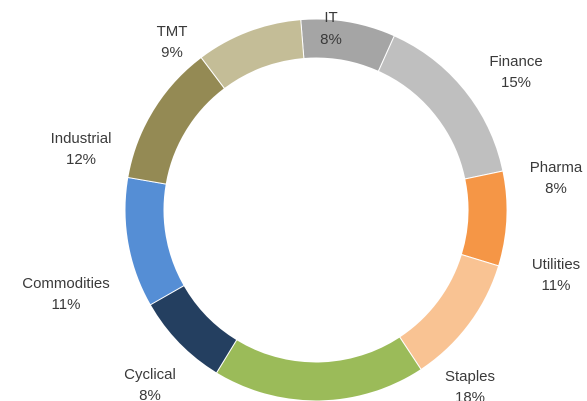  Describe the element at coordinates (150, 374) in the screenshot. I see `slice-name-cyclical: Cyclical` at that location.